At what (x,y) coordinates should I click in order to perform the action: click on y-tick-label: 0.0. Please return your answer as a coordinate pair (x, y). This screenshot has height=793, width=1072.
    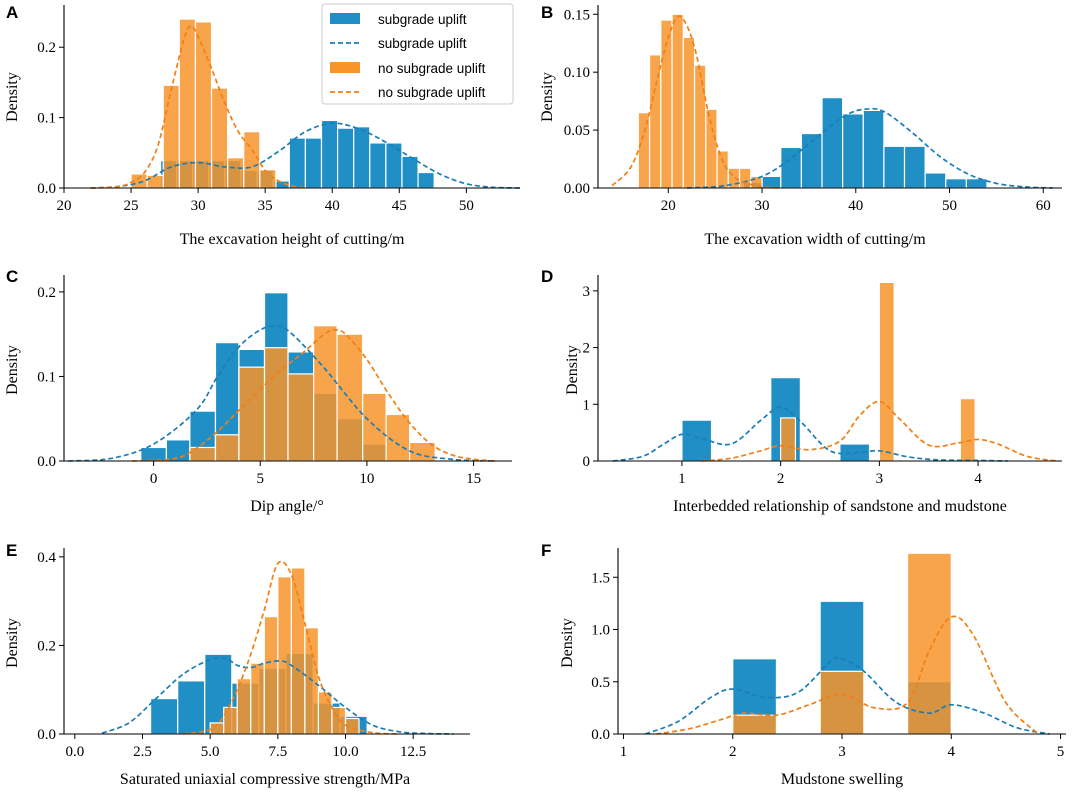
    Looking at the image, I should click on (46, 189).